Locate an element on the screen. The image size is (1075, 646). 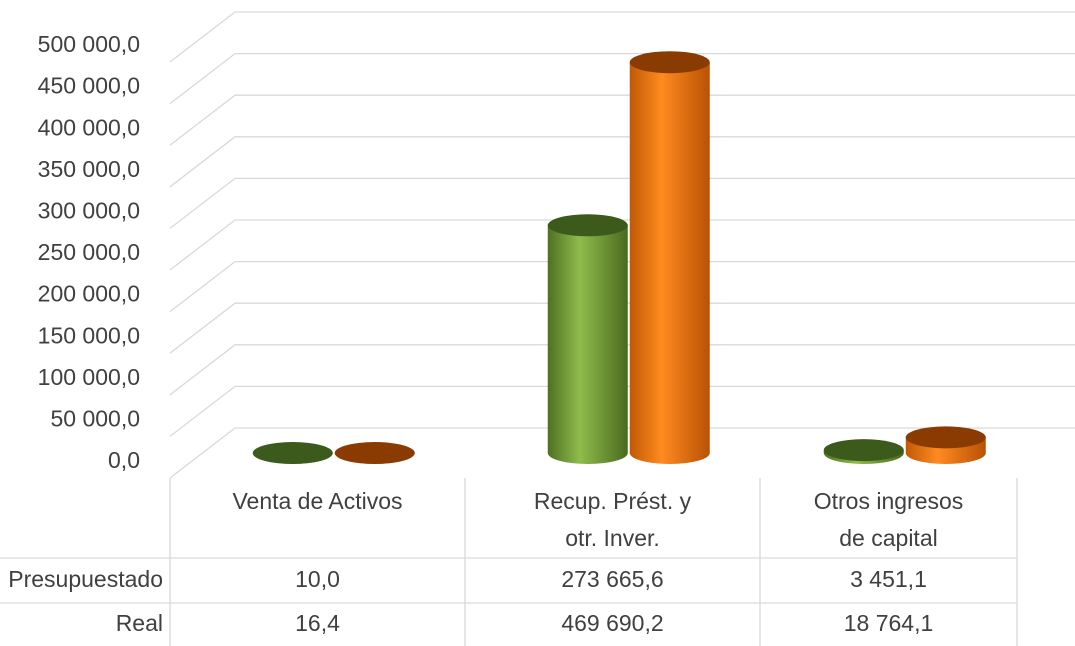
y-tick-label: 500 000,0 is located at coordinates (89, 44).